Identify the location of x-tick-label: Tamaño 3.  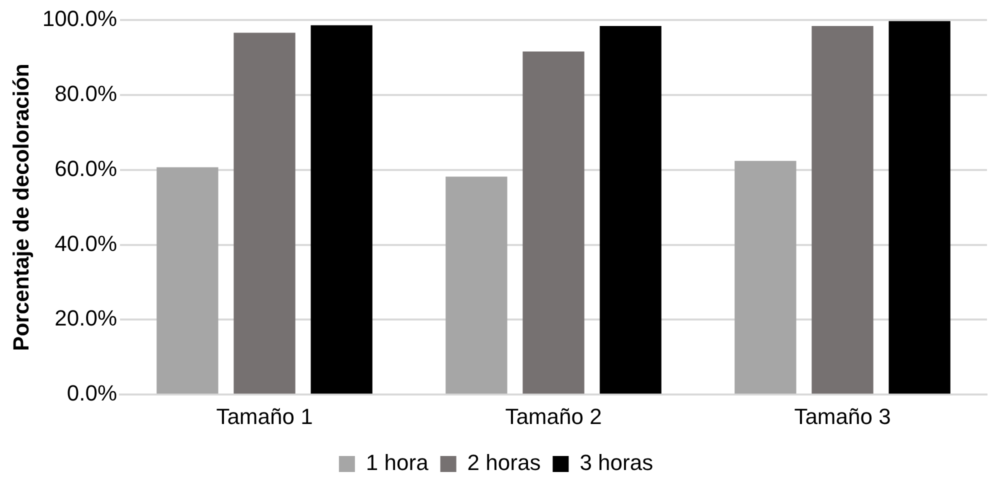
(842, 416).